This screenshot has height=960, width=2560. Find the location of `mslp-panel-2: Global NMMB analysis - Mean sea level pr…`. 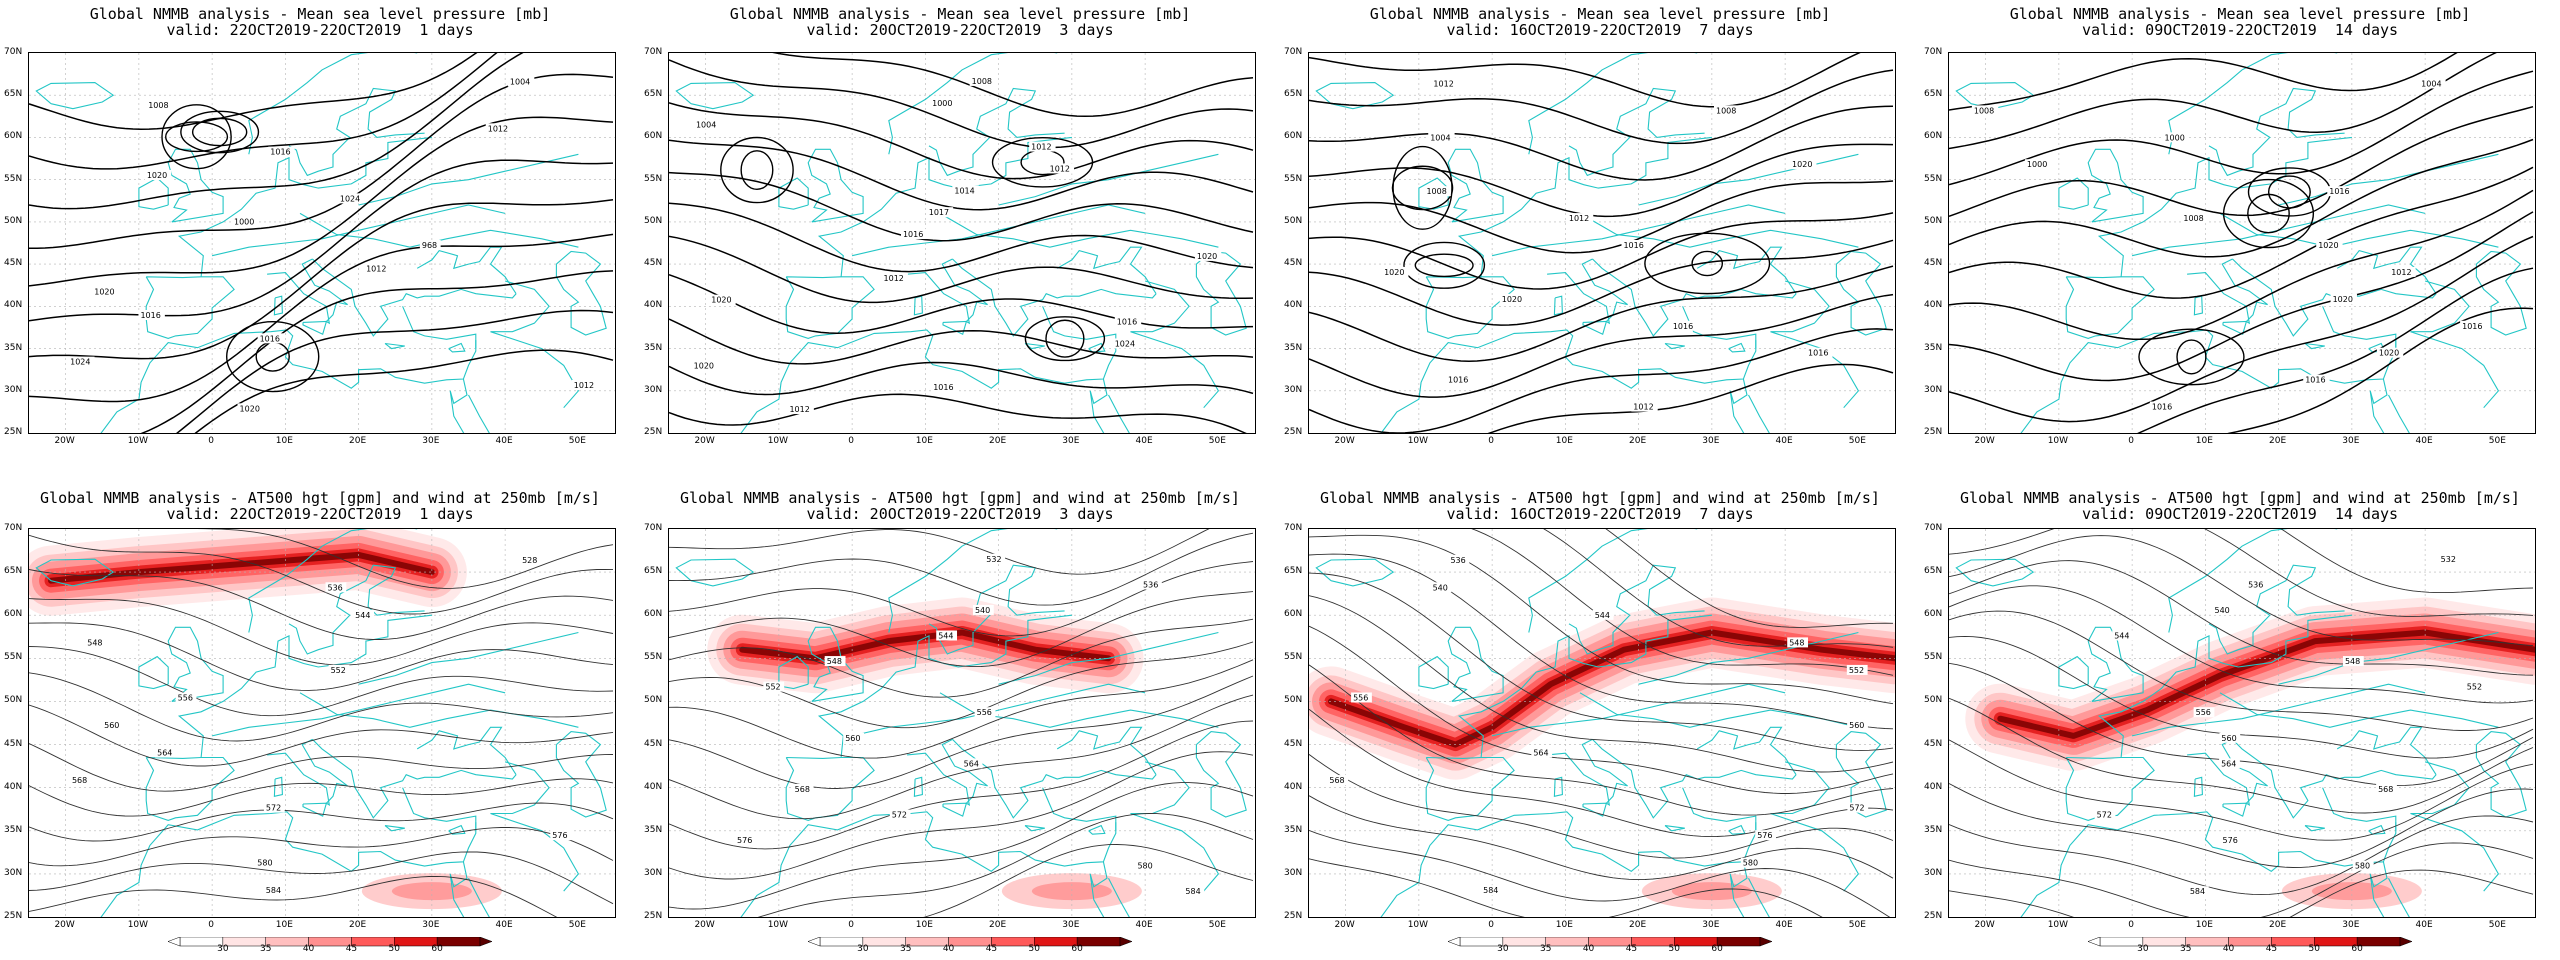

mslp-panel-2: Global NMMB analysis - Mean sea level pr… is located at coordinates (960, 240).